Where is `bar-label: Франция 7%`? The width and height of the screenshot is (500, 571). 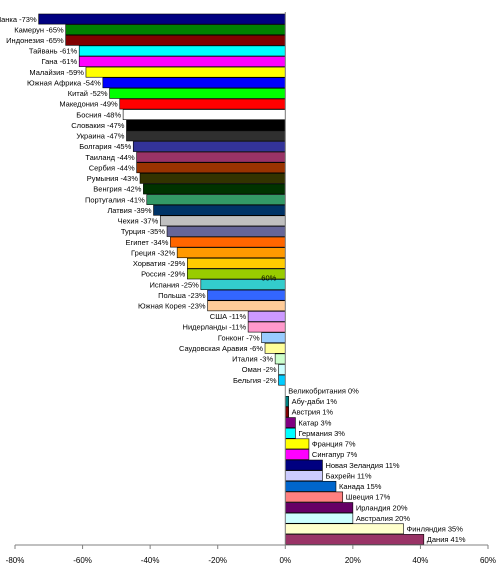 bar-label: Франция 7% is located at coordinates (334, 444).